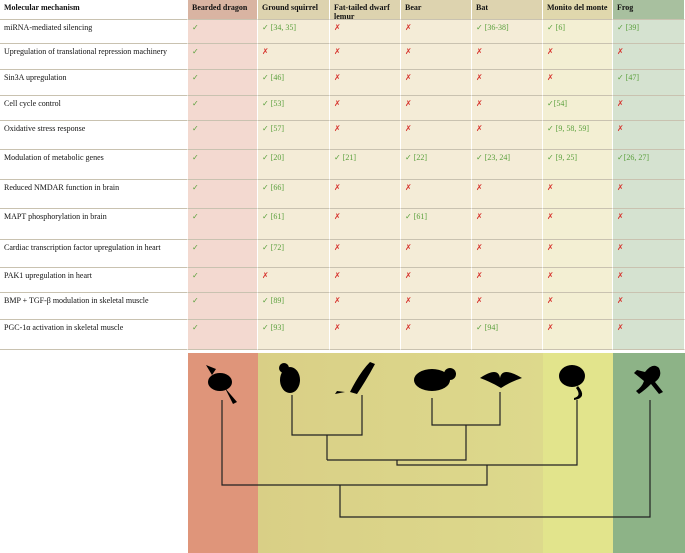 The height and width of the screenshot is (553, 685). Describe the element at coordinates (294, 254) in the screenshot. I see `evidence-cell: ✓ [72]` at that location.